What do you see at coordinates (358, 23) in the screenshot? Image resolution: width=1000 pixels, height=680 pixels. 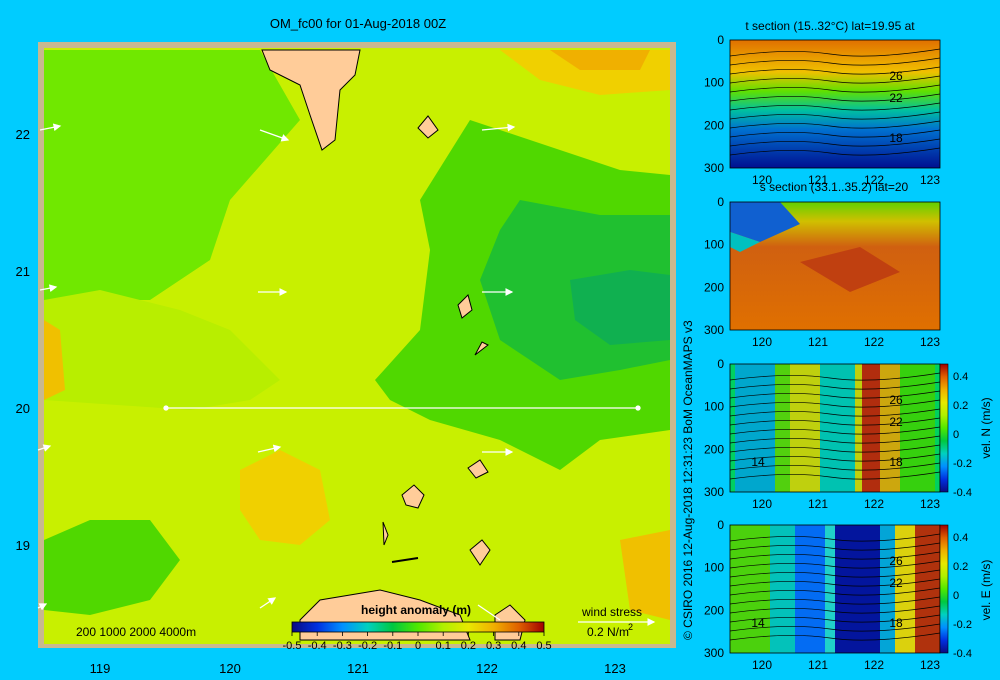 I see `map-title: OM_fc00 for 01-Aug-2018 00Z` at bounding box center [358, 23].